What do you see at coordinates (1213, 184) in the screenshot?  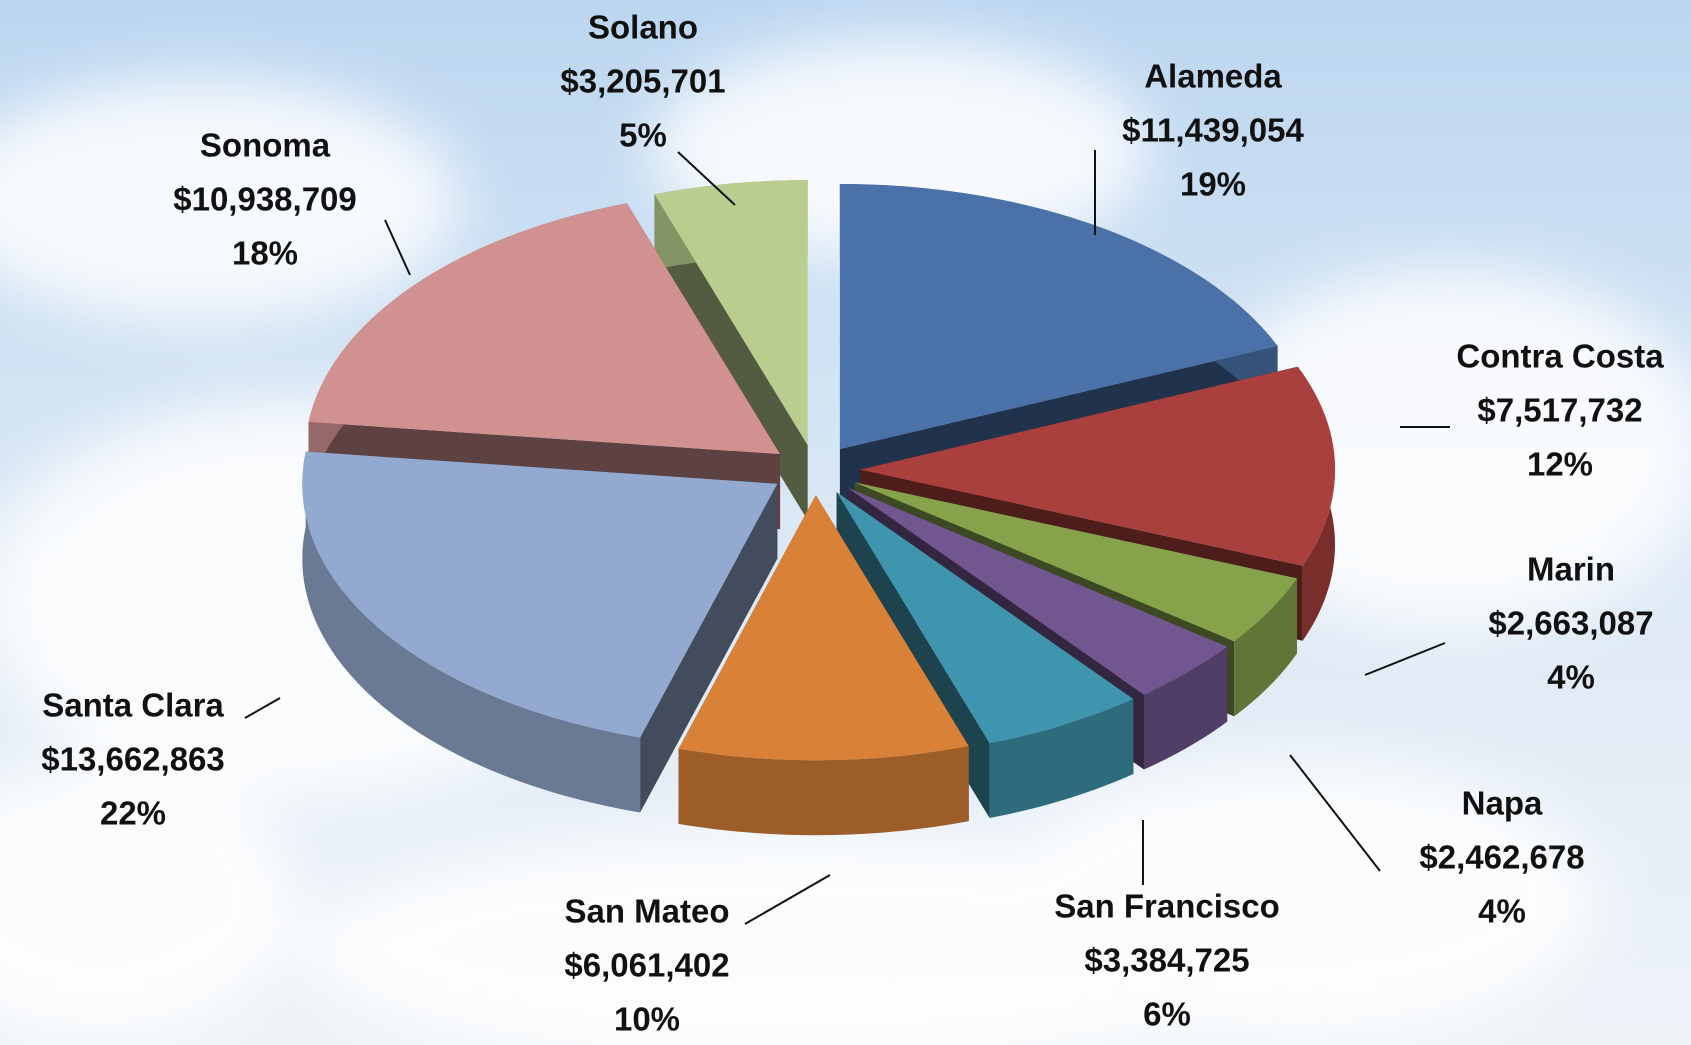 I see `percent-label: 19%` at bounding box center [1213, 184].